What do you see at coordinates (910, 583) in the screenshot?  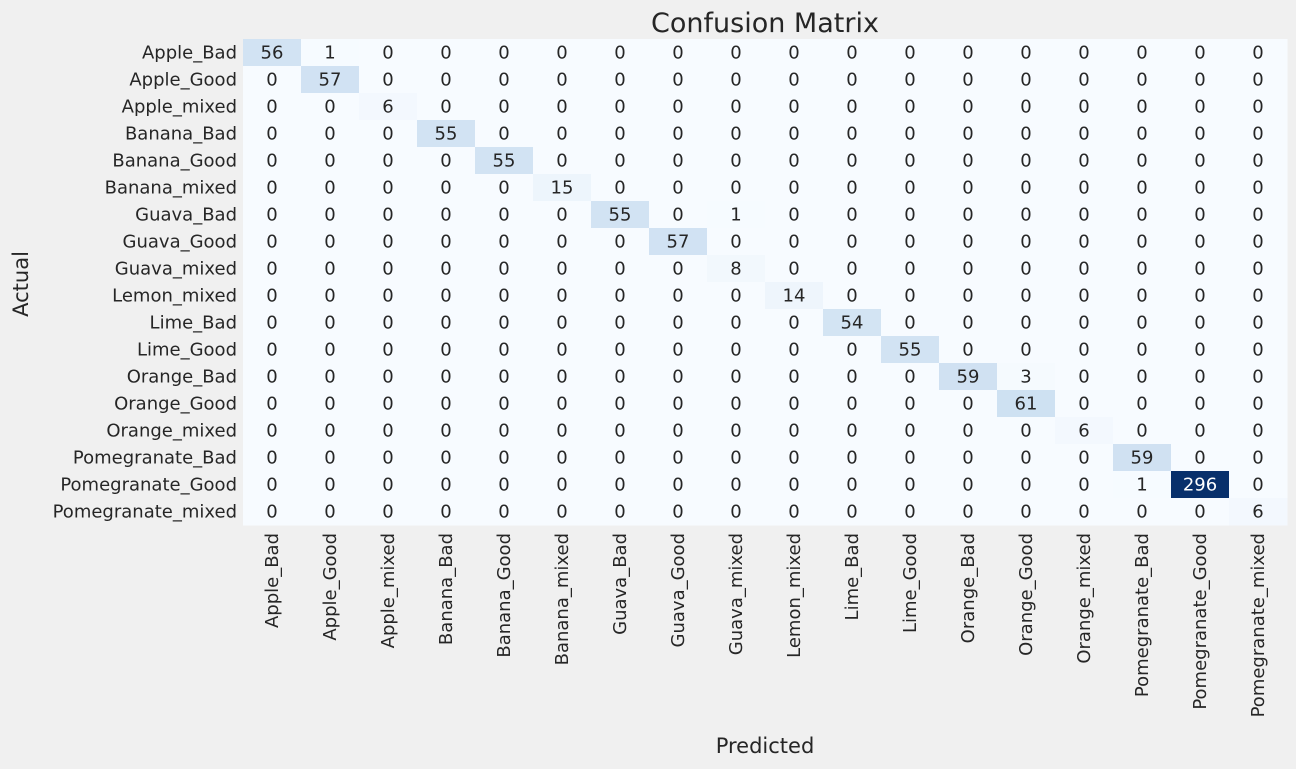 I see `x-tick-label: Lime_Good` at bounding box center [910, 583].